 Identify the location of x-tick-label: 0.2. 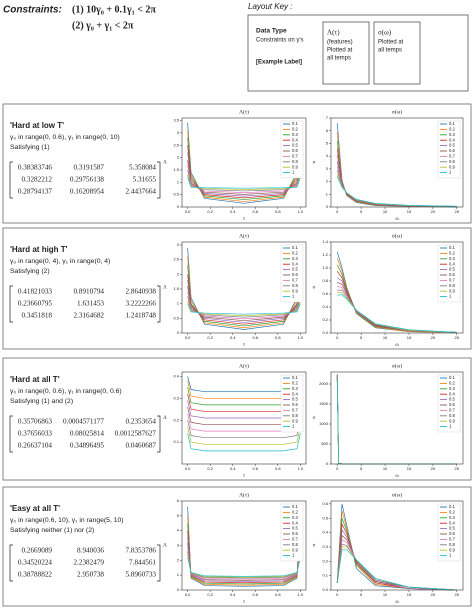
(210, 337).